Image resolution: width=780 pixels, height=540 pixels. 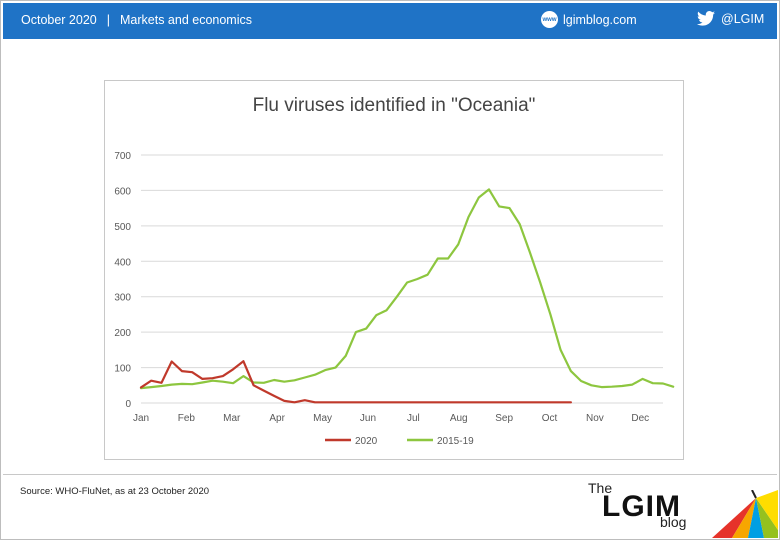 I want to click on x-tick-label: Oct, so click(x=550, y=418).